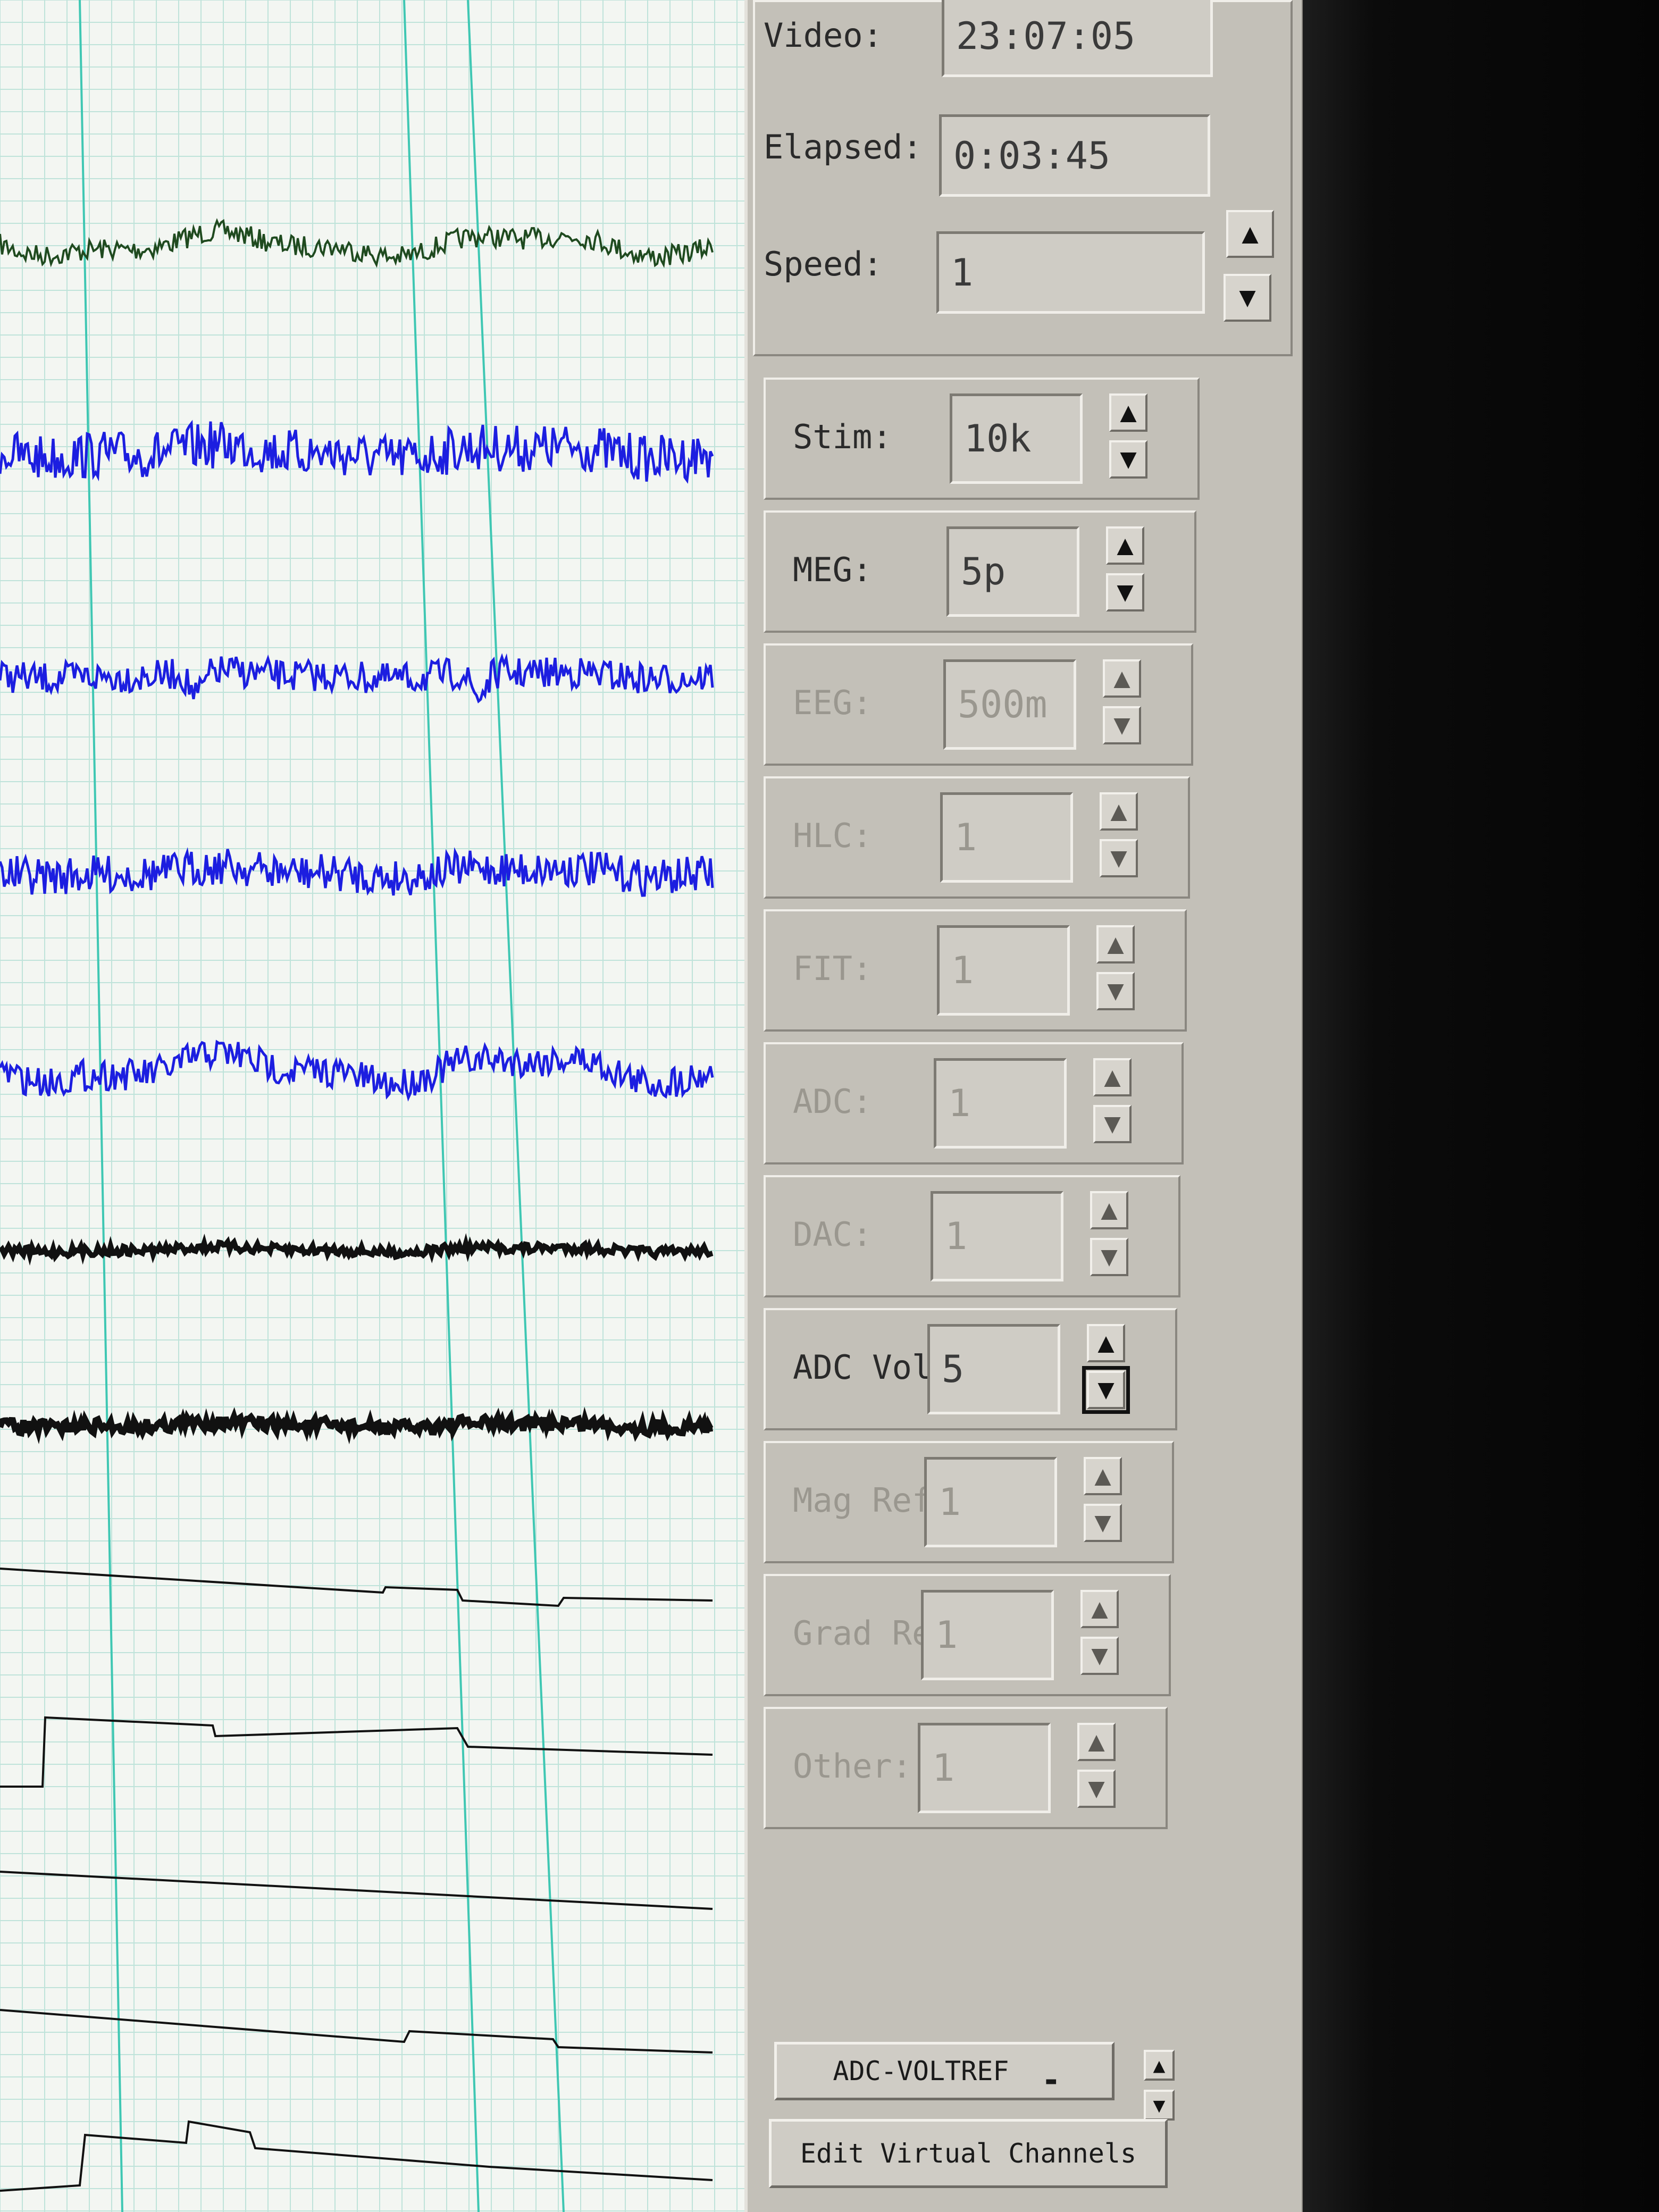  I want to click on edit-virtual-channels-button: Edit Virtual Channels, so click(968, 2153).